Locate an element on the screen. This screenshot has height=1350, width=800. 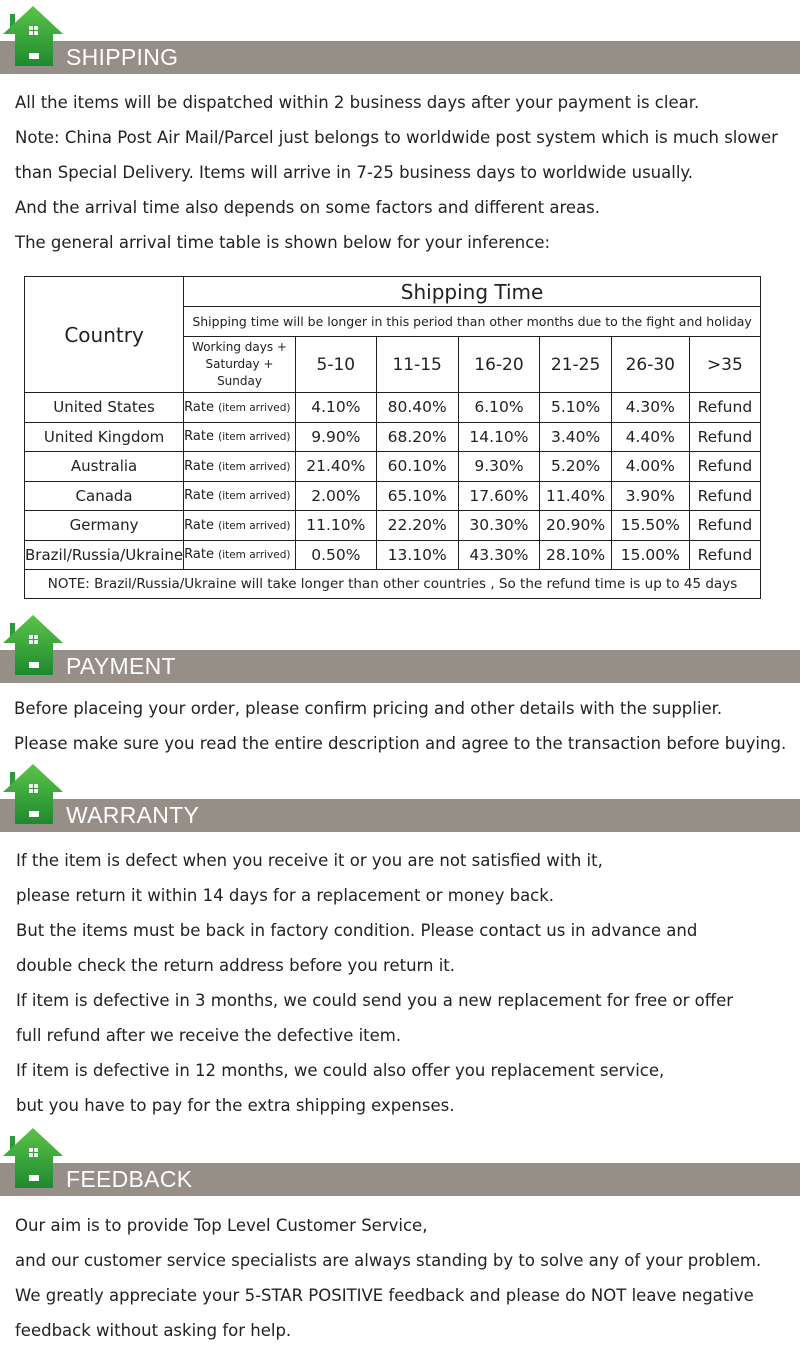
country-cell: Brazil/Russia/Ukraine is located at coordinates (104, 554).